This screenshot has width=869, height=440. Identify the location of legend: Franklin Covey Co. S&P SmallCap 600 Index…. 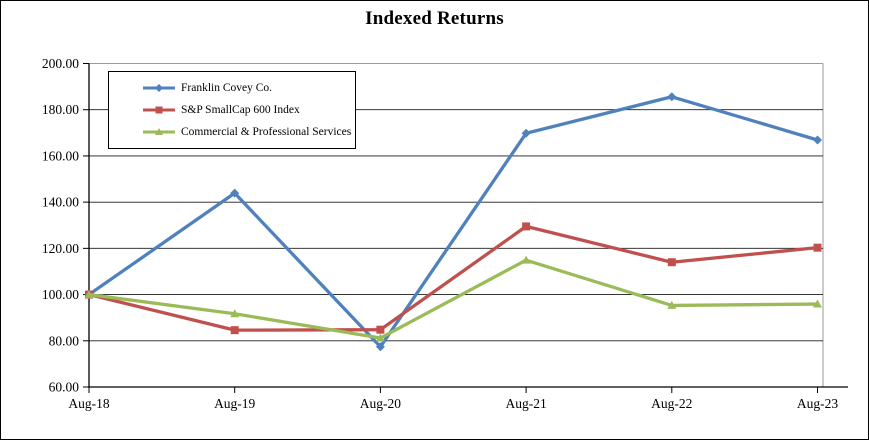
(232, 110).